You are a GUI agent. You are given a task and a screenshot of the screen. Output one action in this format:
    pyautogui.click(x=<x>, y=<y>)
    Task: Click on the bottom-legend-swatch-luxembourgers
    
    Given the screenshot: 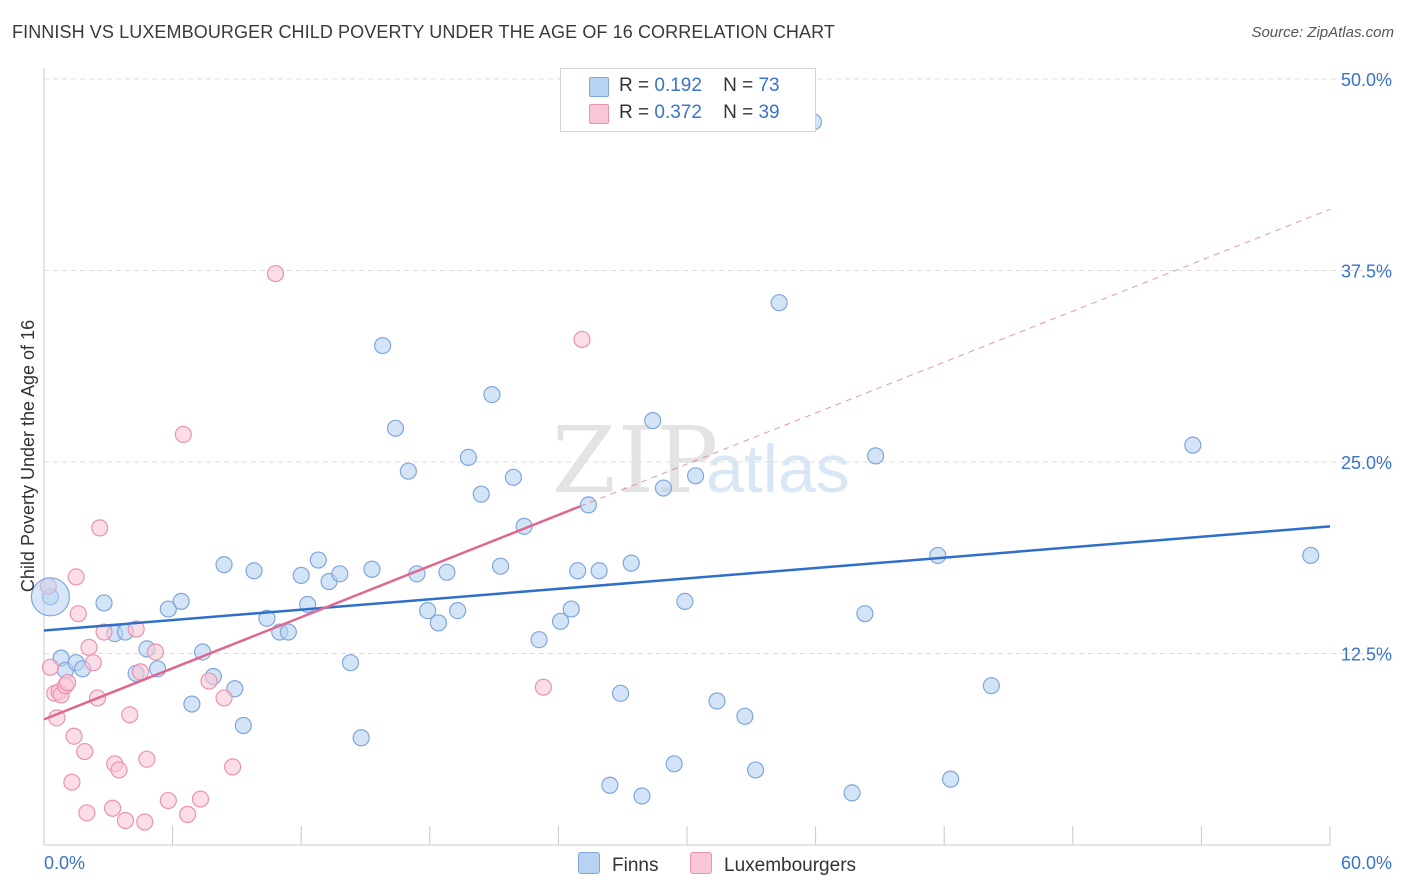 What is the action you would take?
    pyautogui.click(x=701, y=863)
    